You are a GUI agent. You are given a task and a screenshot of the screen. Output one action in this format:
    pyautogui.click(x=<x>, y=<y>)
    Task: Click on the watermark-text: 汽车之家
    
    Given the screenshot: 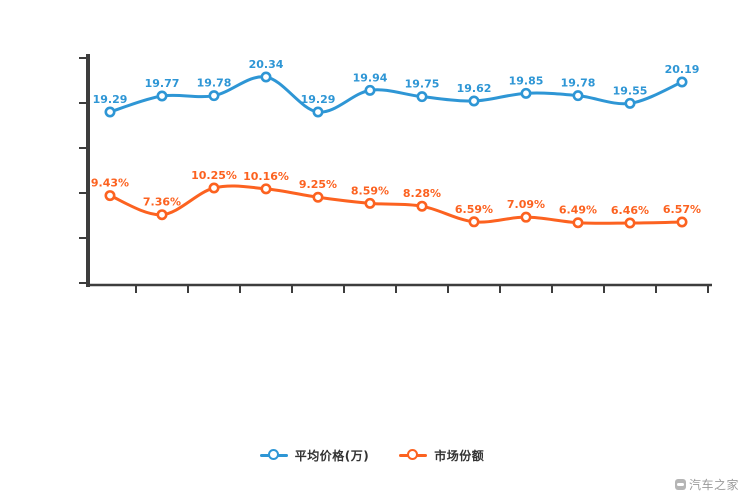 What is the action you would take?
    pyautogui.click(x=713, y=485)
    